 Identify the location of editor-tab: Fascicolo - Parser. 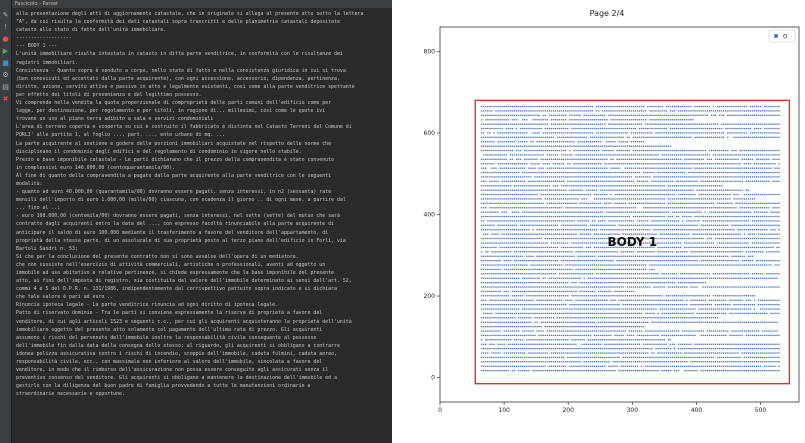
(202, 4).